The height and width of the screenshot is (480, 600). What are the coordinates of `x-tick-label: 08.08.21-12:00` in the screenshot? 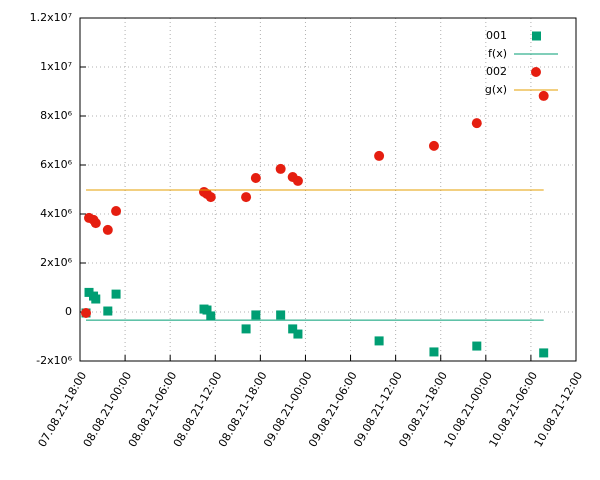 It's located at (198, 410).